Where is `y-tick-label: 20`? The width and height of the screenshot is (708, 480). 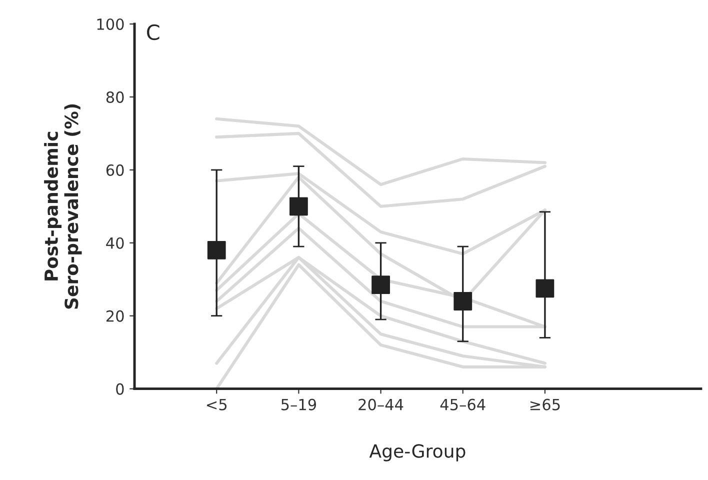
y-tick-label: 20 is located at coordinates (115, 316).